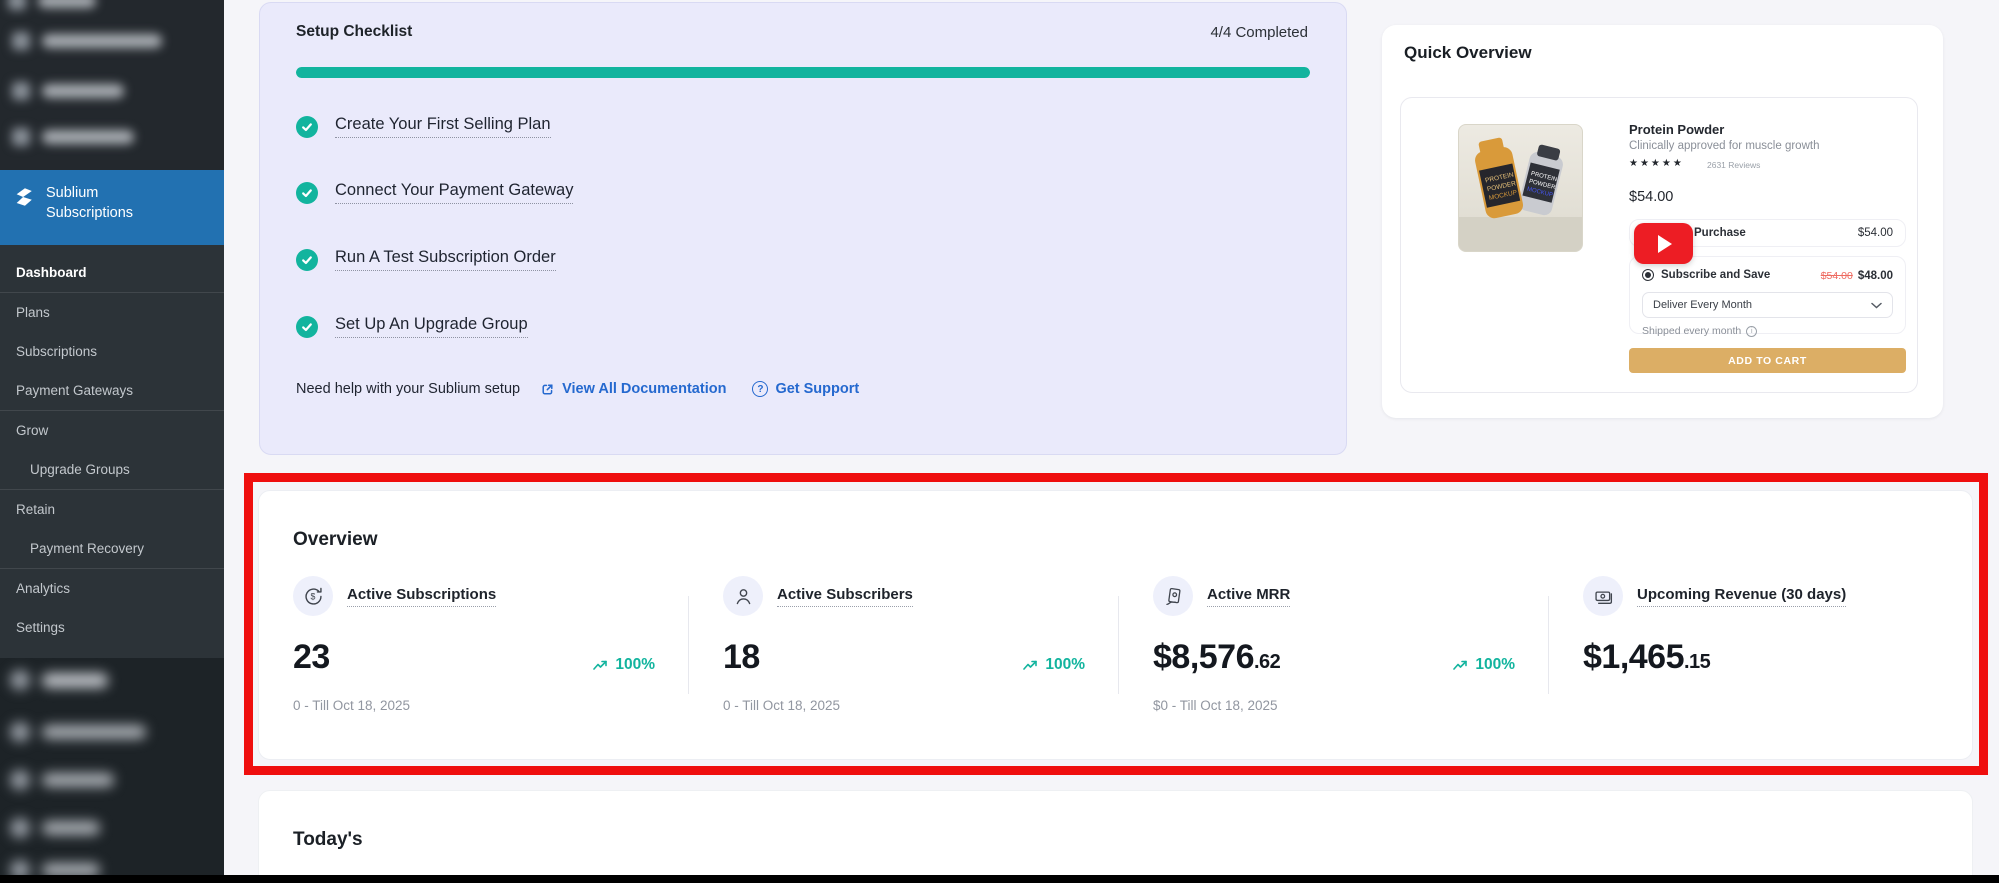 This screenshot has height=883, width=1999. What do you see at coordinates (1720, 233) in the screenshot?
I see `purchase-option-label: Purchase` at bounding box center [1720, 233].